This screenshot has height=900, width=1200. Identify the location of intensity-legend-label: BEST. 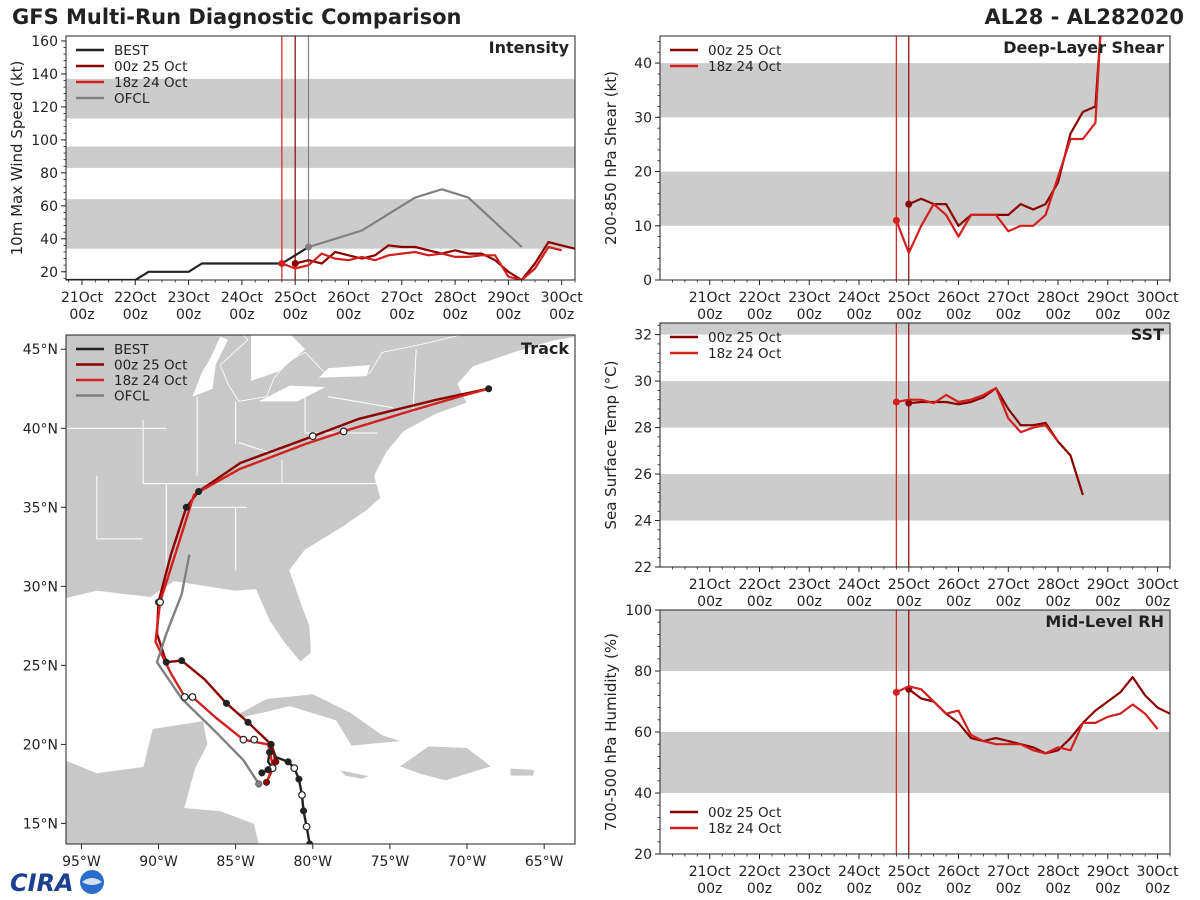
(131, 51).